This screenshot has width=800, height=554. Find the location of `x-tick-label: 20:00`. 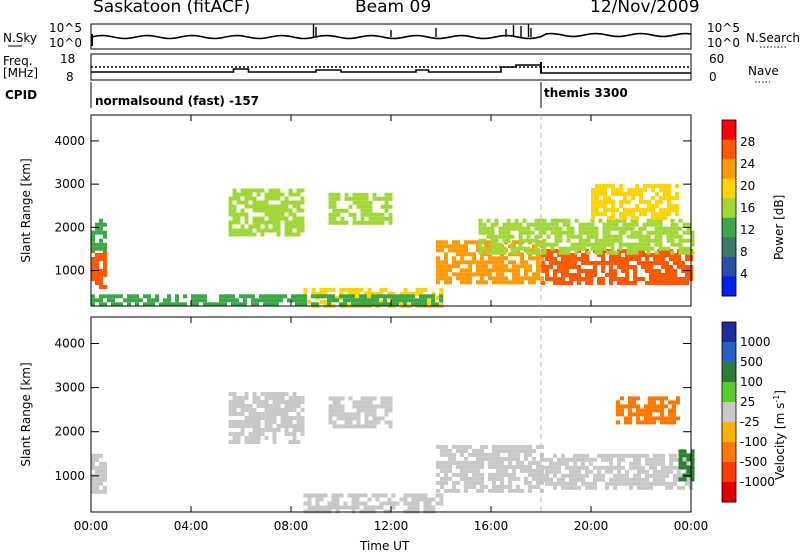

x-tick-label: 20:00 is located at coordinates (591, 526).